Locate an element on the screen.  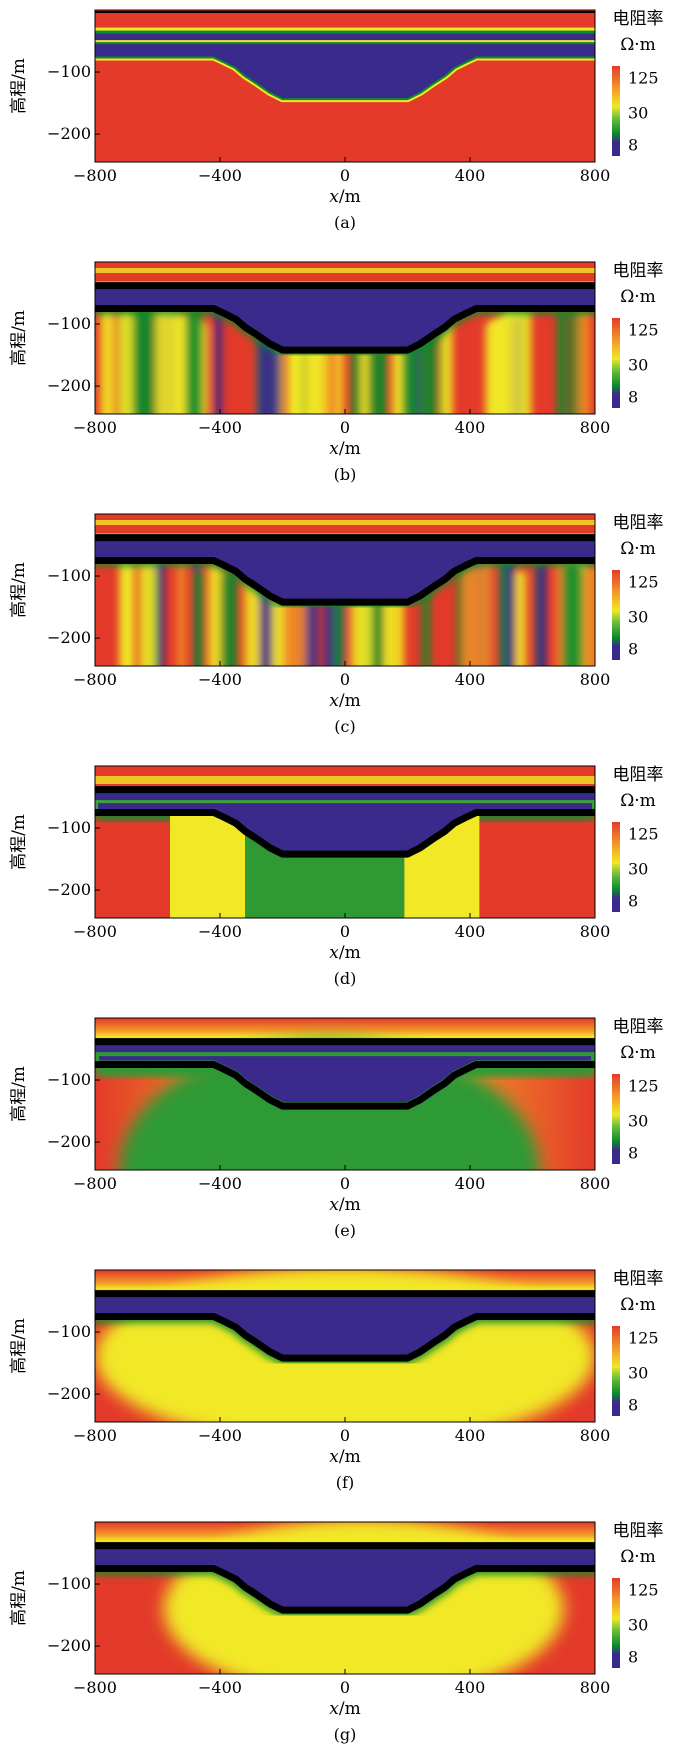
panel-label: (e) is located at coordinates (345, 1230).